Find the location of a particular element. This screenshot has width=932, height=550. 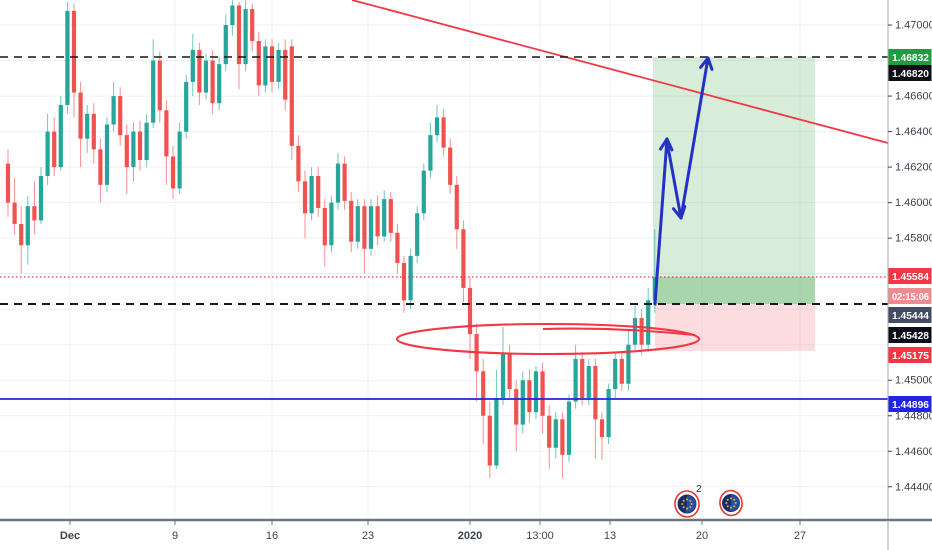

time-tick-label: 2020 is located at coordinates (470, 536).